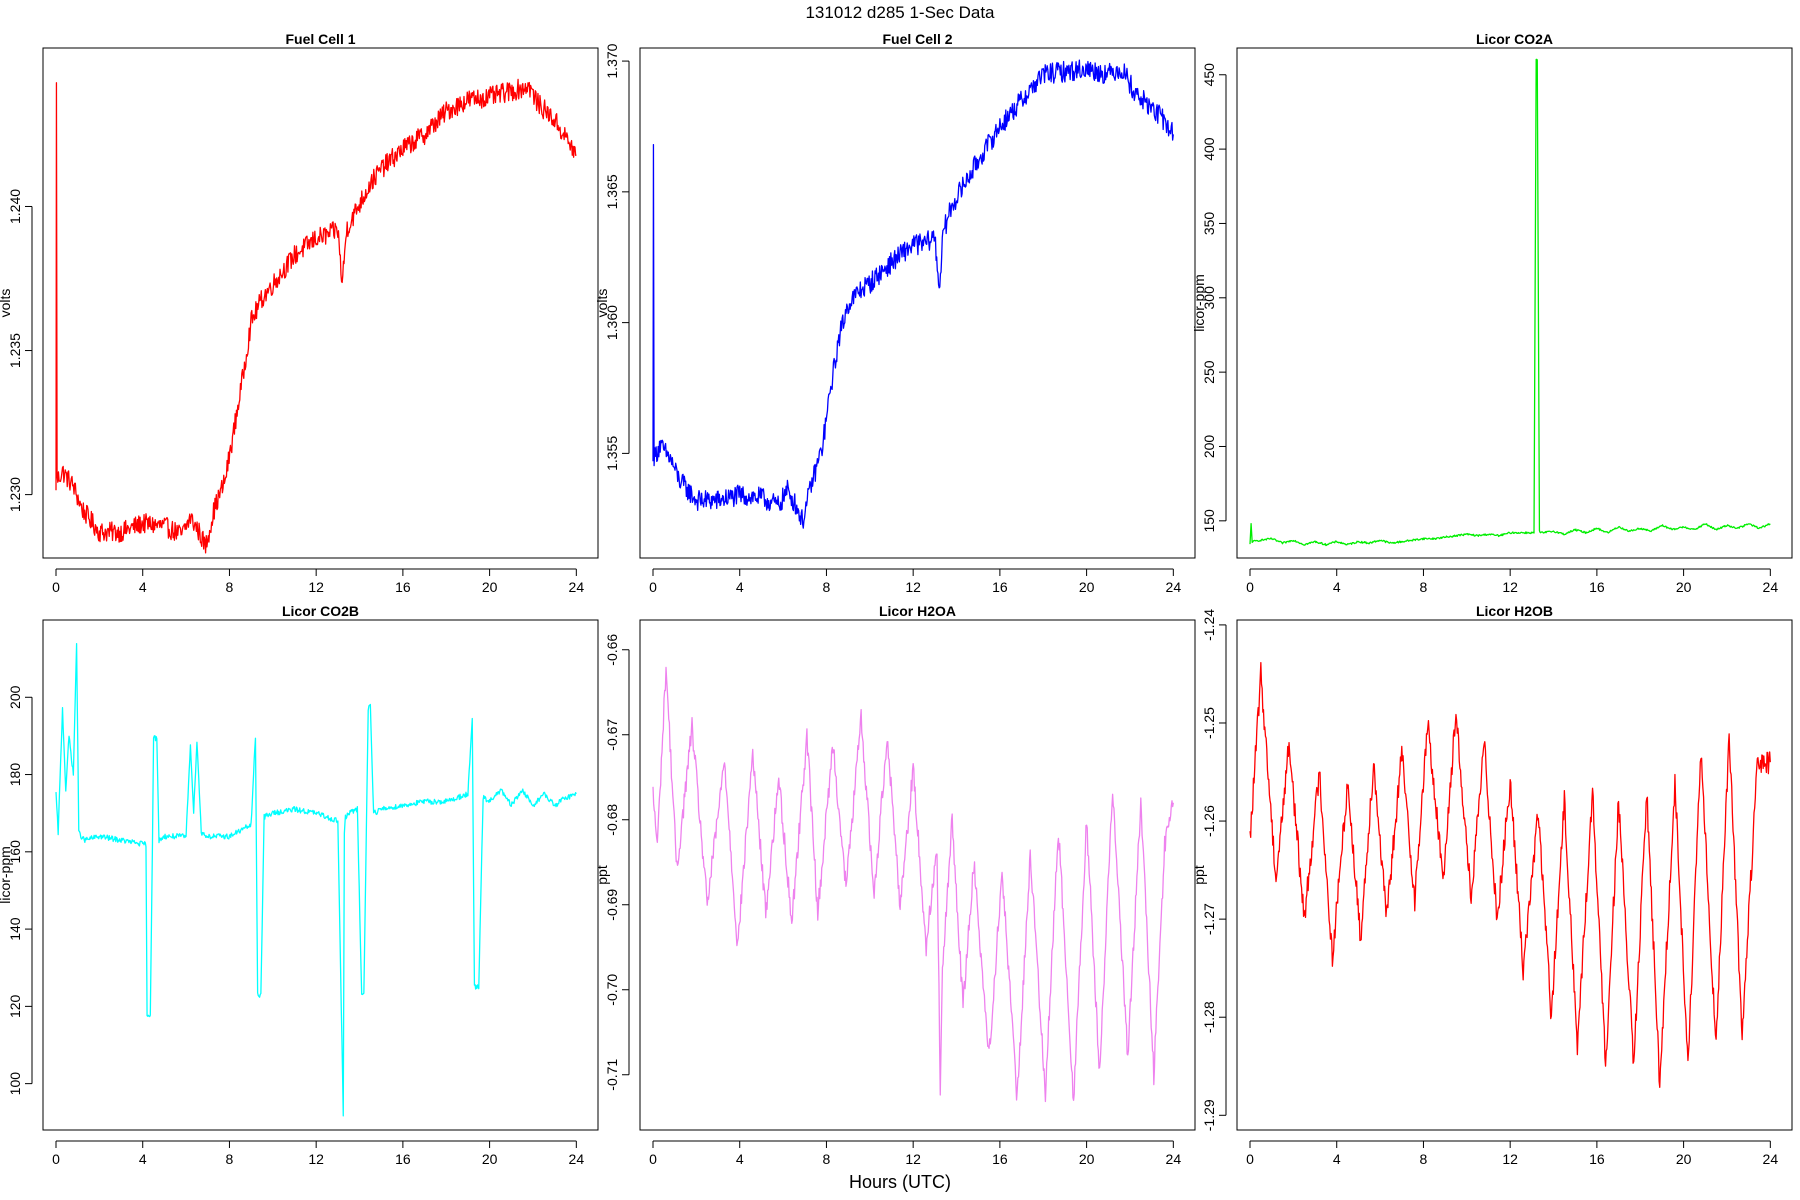  Describe the element at coordinates (15, 1006) in the screenshot. I see `y-tick-label: 120` at that location.